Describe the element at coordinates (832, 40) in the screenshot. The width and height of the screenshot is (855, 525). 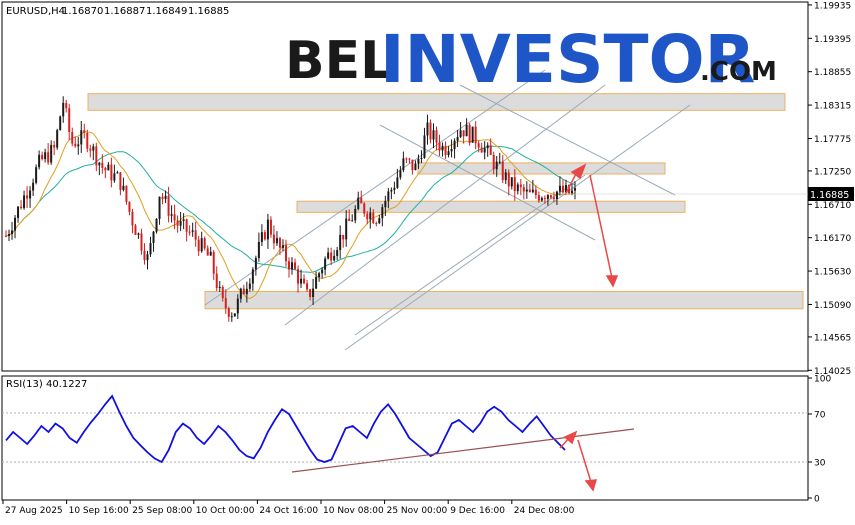
I see `price-tick-label: 1.19395` at that location.